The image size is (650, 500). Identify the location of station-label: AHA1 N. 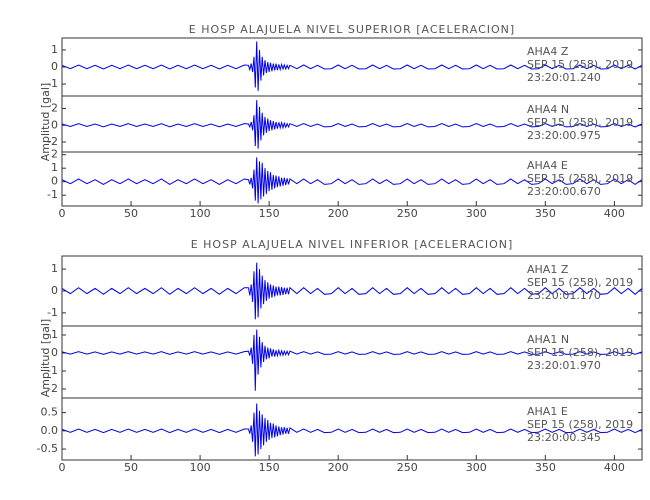
(548, 339).